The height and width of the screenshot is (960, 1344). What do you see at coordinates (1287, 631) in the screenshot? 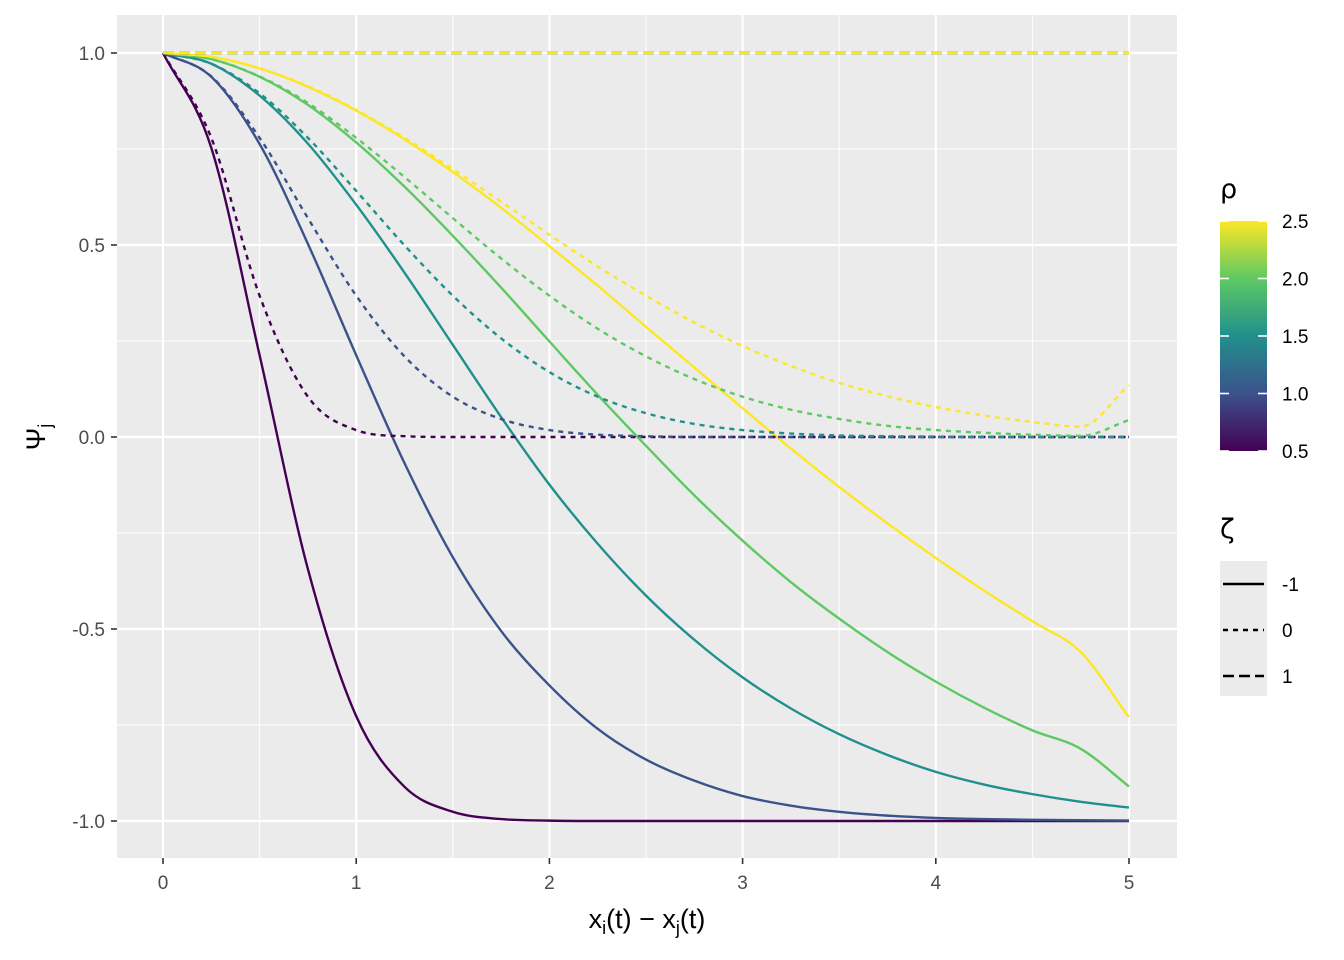
I see `legend-linetype-label: 0` at bounding box center [1287, 631].